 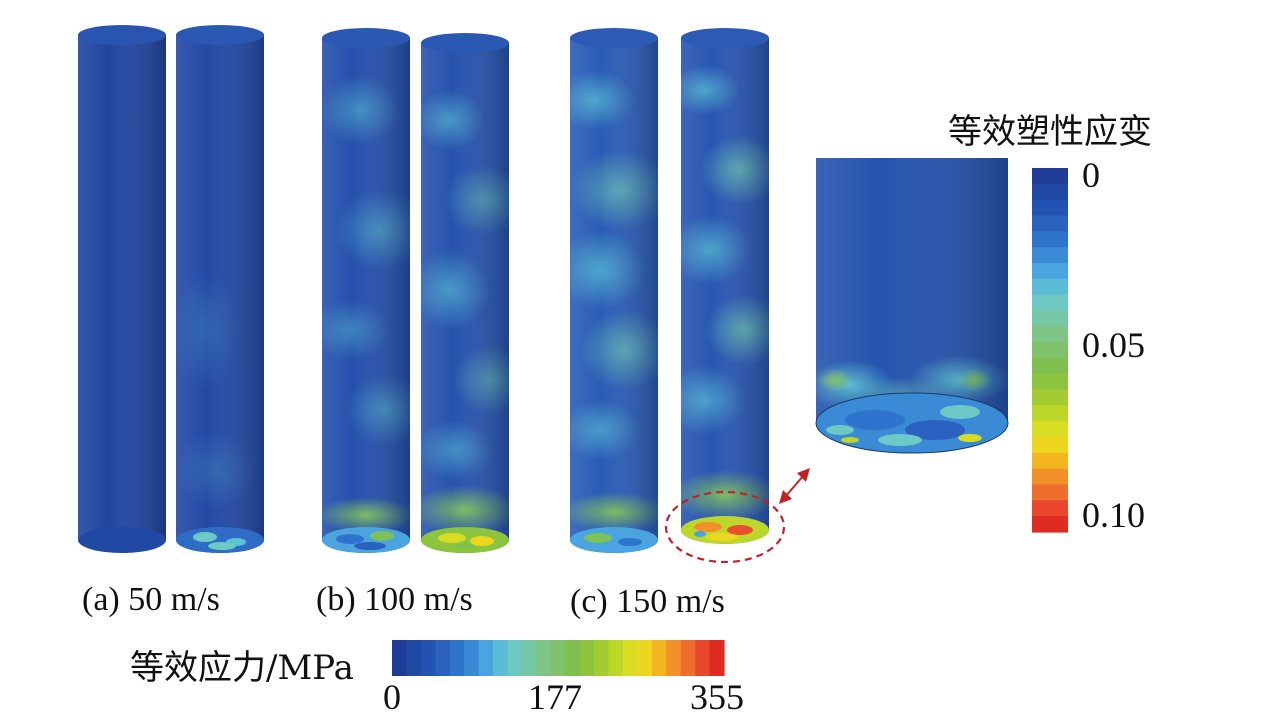 What do you see at coordinates (725, 527) in the screenshot?
I see `highlight-circle` at bounding box center [725, 527].